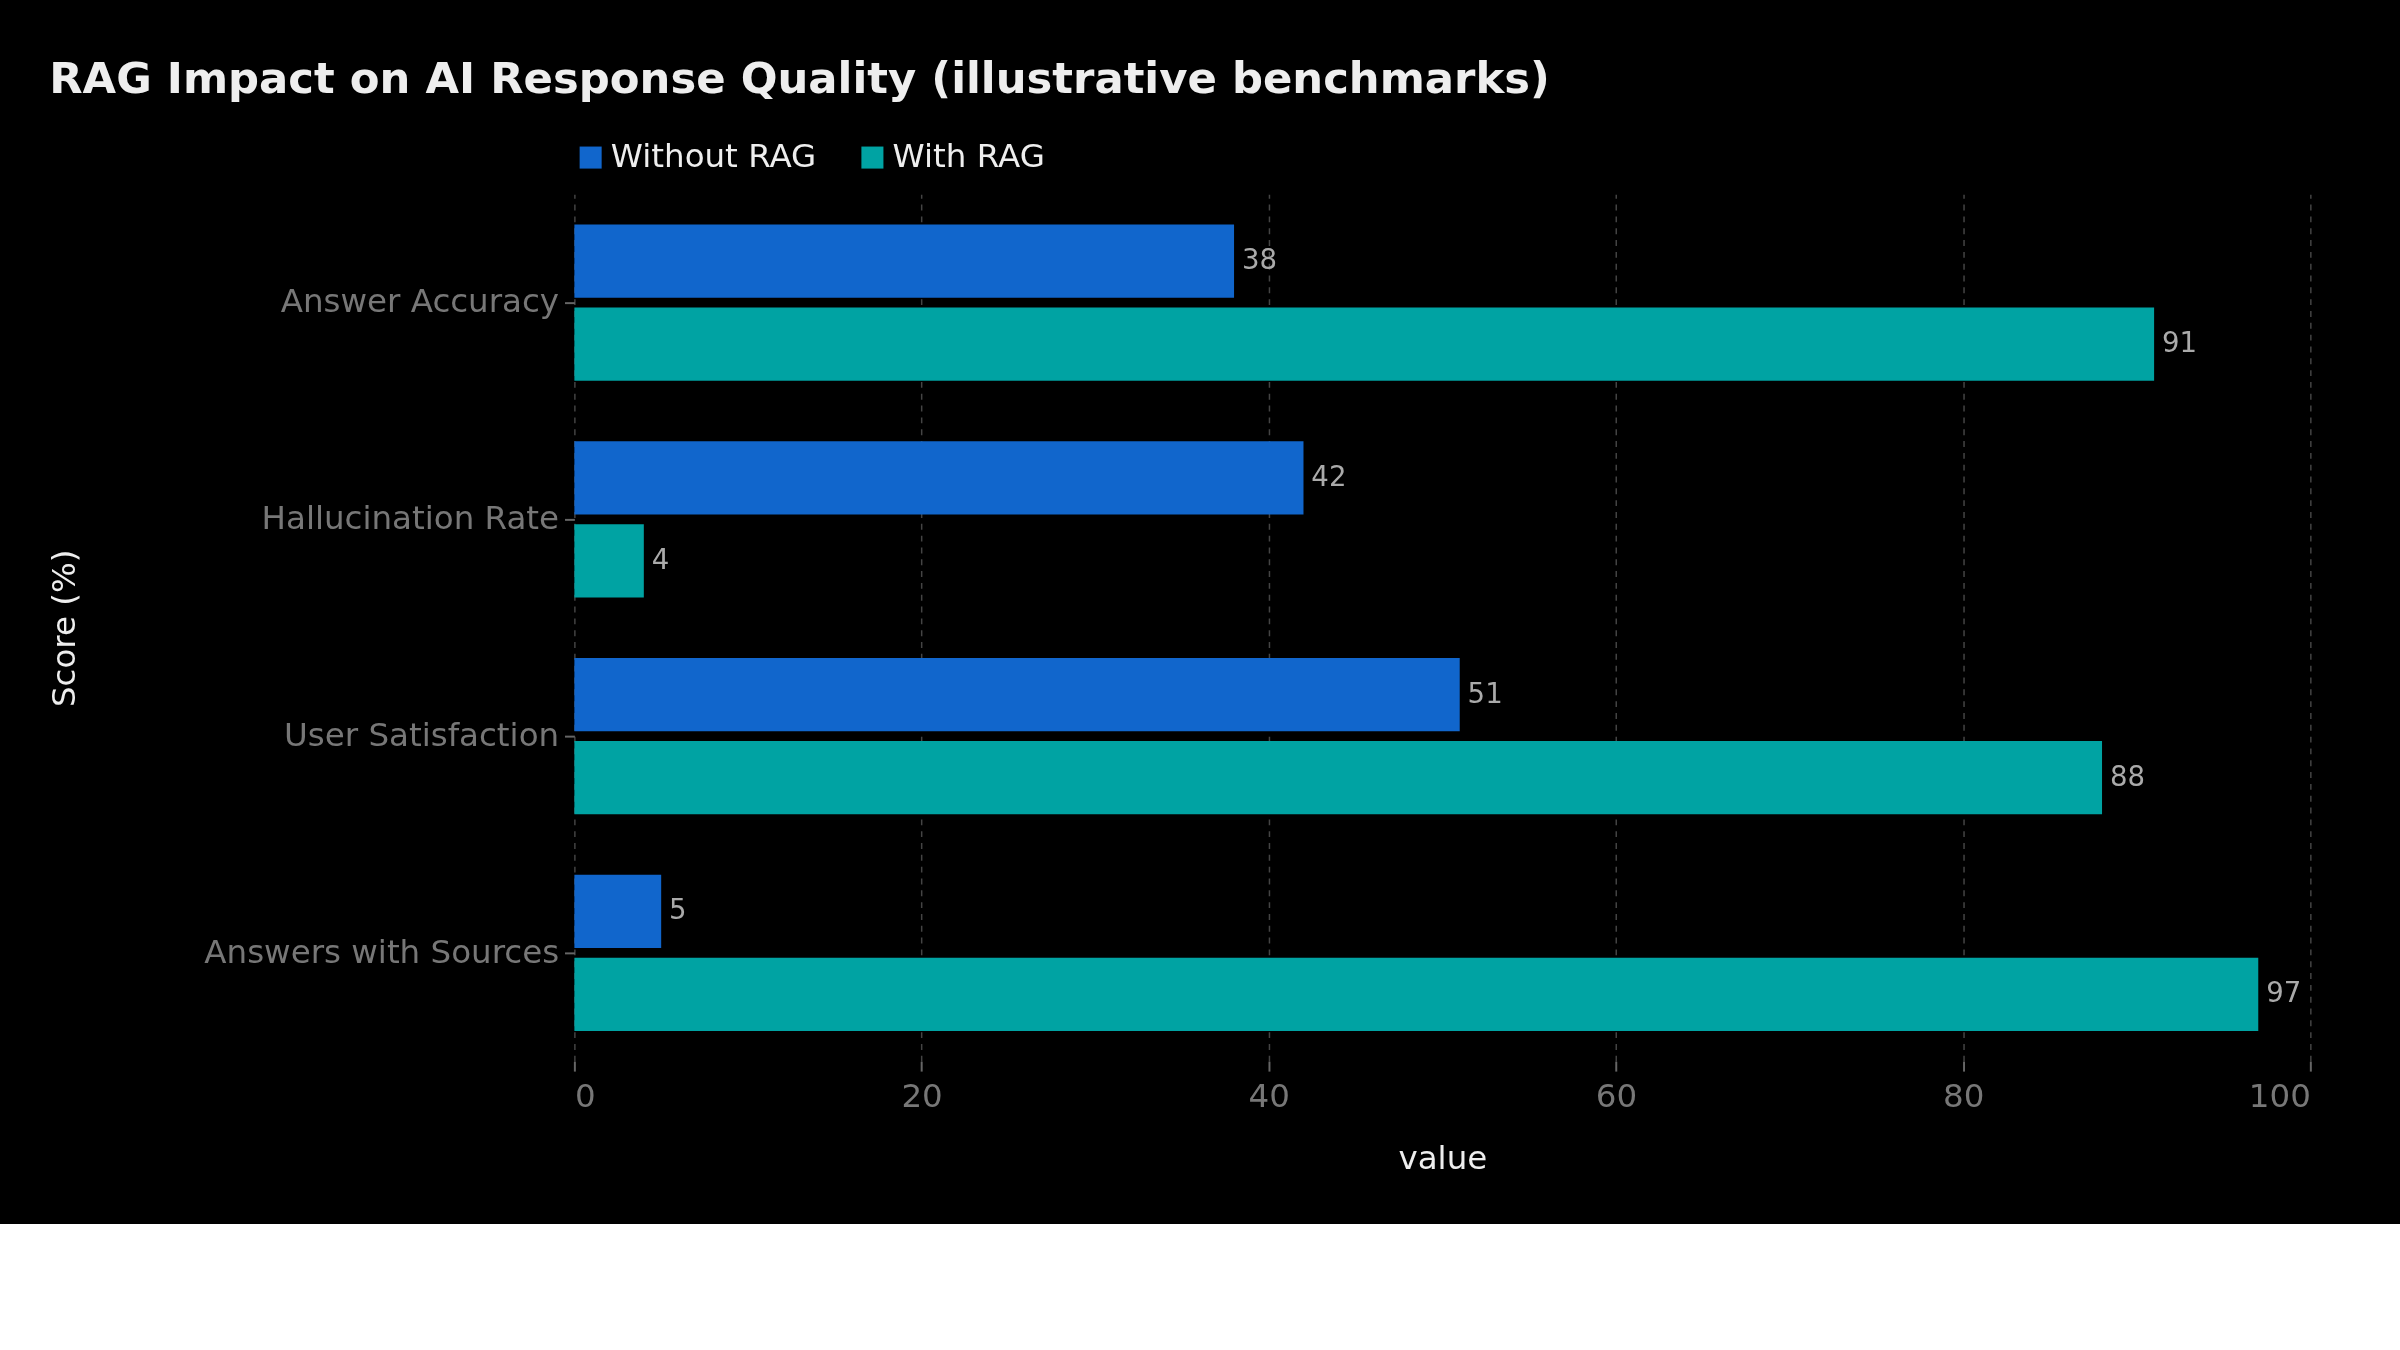 The height and width of the screenshot is (1350, 2400). I want to click on data-label: 4, so click(660, 559).